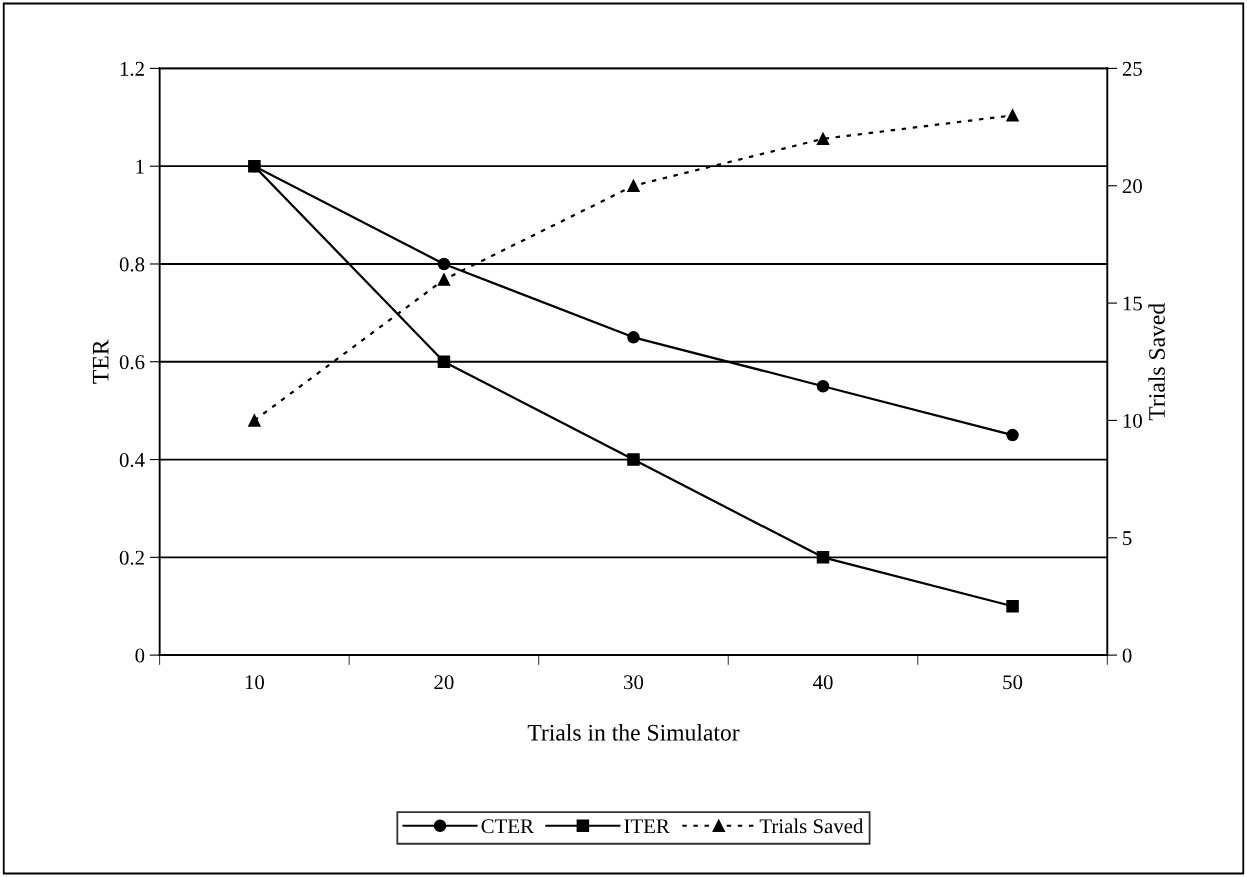 The height and width of the screenshot is (877, 1247). What do you see at coordinates (444, 682) in the screenshot?
I see `x-tick-label: 20` at bounding box center [444, 682].